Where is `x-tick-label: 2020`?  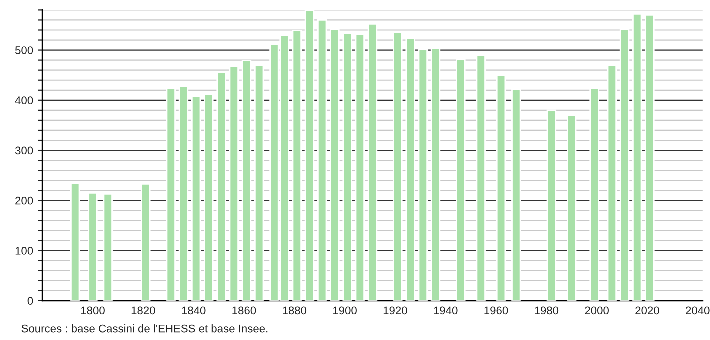 x-tick-label: 2020 is located at coordinates (648, 310).